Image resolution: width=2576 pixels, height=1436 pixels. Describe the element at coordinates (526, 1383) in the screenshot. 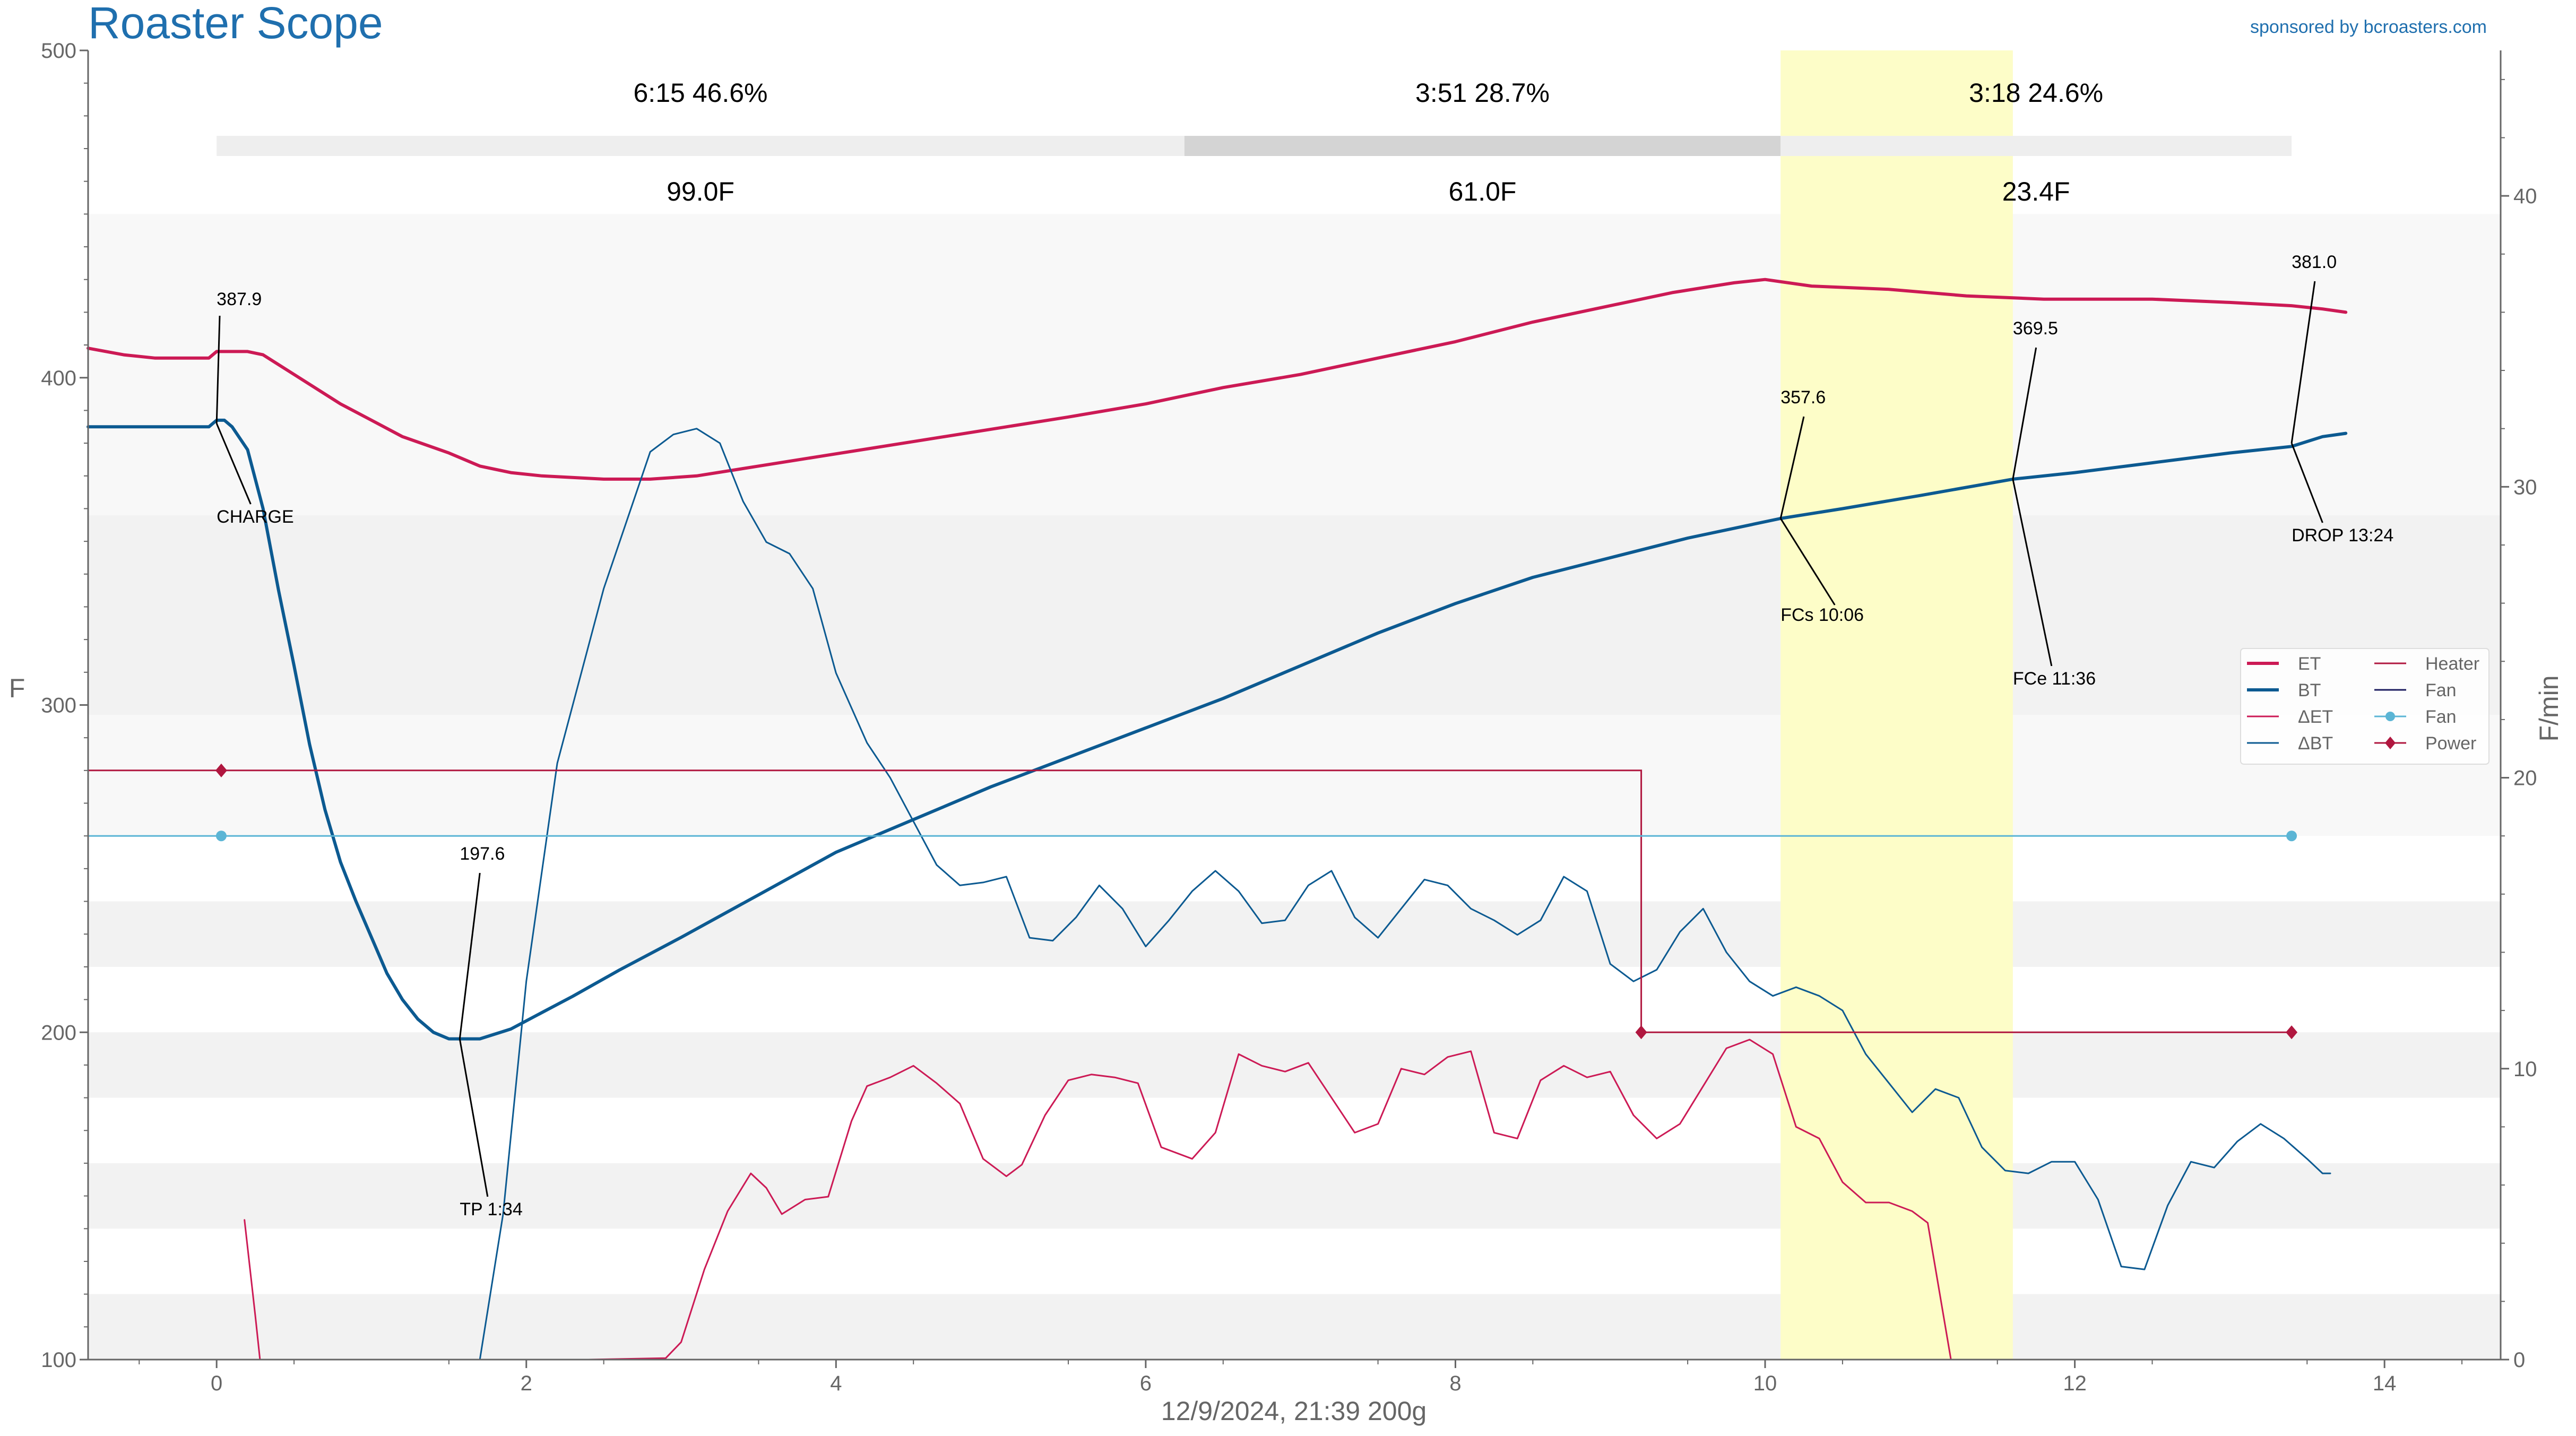

I see `x-tick-label: 2` at that location.